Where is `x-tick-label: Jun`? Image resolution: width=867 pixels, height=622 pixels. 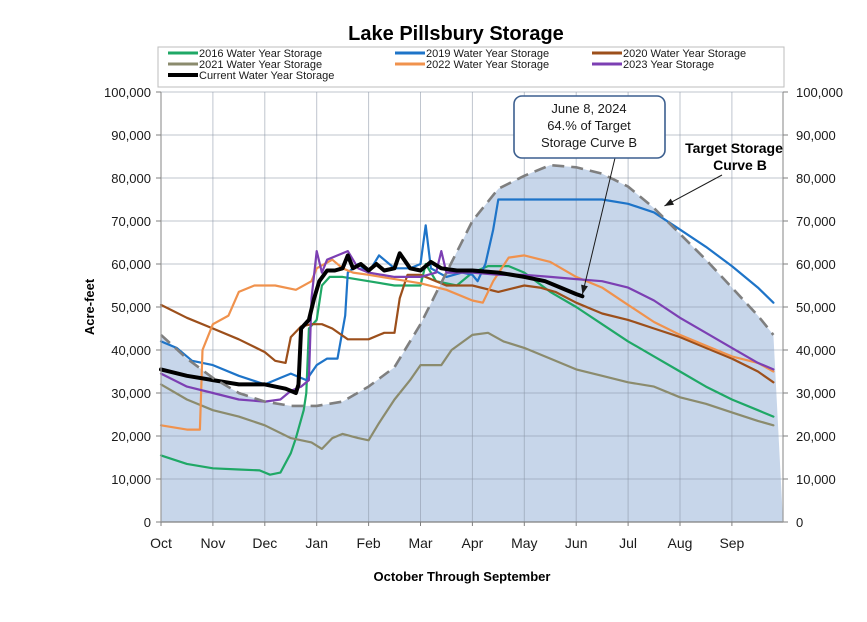 x-tick-label: Jun is located at coordinates (576, 543).